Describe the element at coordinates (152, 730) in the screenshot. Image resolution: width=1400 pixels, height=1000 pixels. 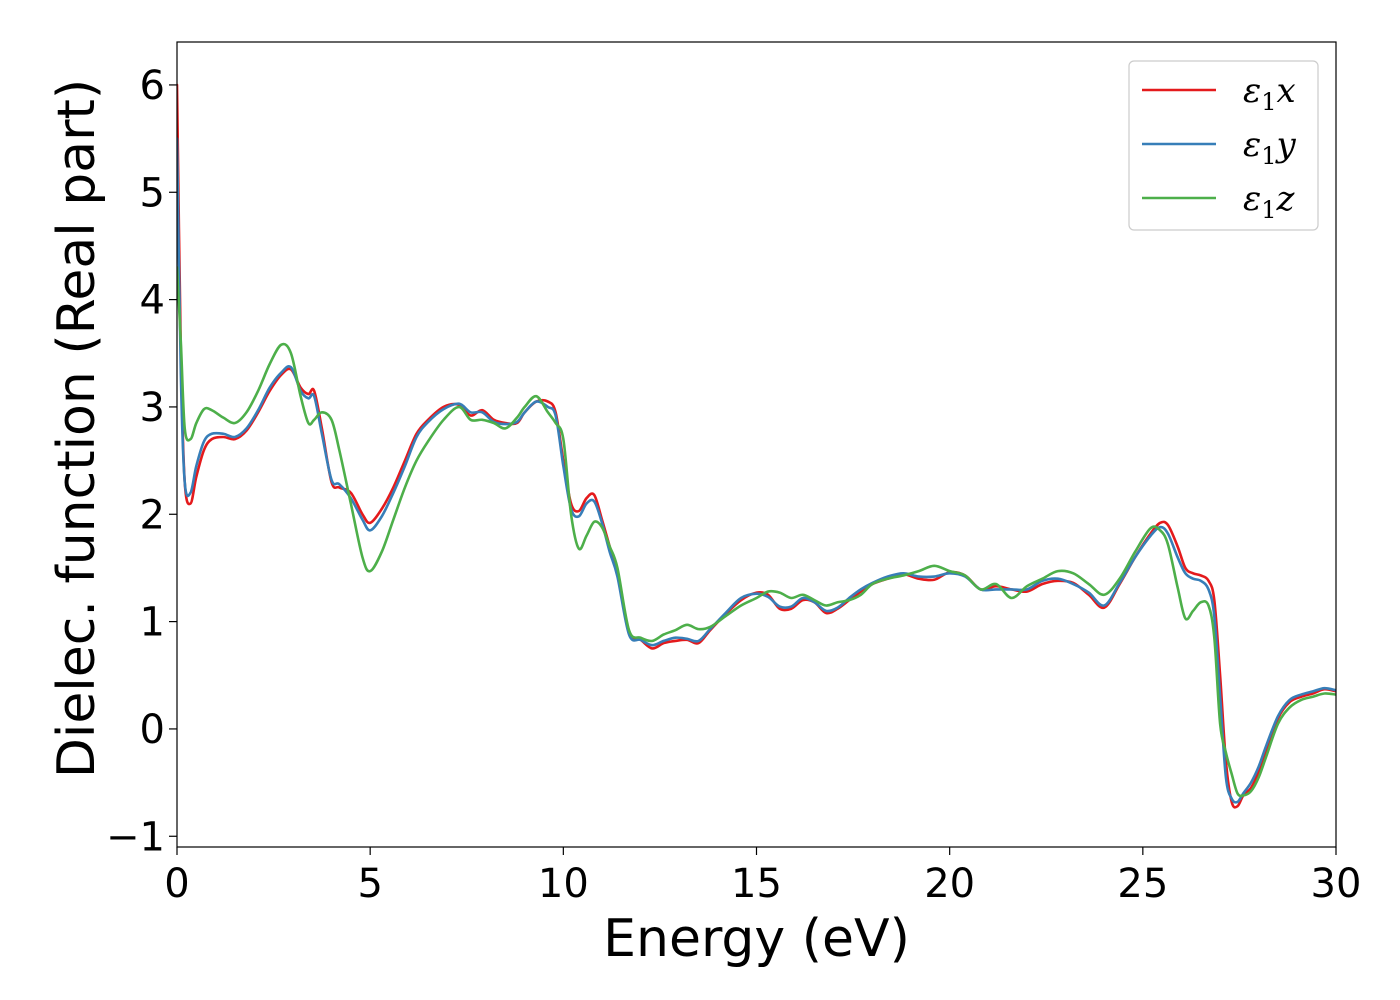
I see `y-tick-label: 0` at that location.